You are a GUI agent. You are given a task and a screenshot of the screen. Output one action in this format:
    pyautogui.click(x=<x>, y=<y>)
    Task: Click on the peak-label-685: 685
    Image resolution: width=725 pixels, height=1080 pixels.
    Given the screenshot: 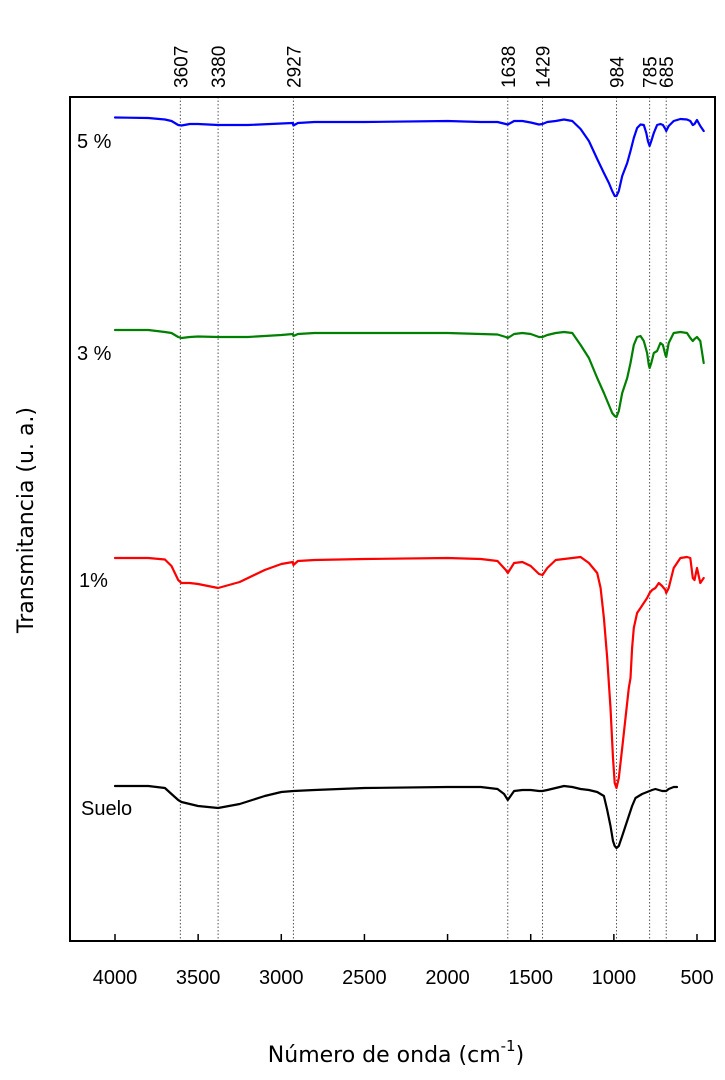 What is the action you would take?
    pyautogui.click(x=667, y=72)
    